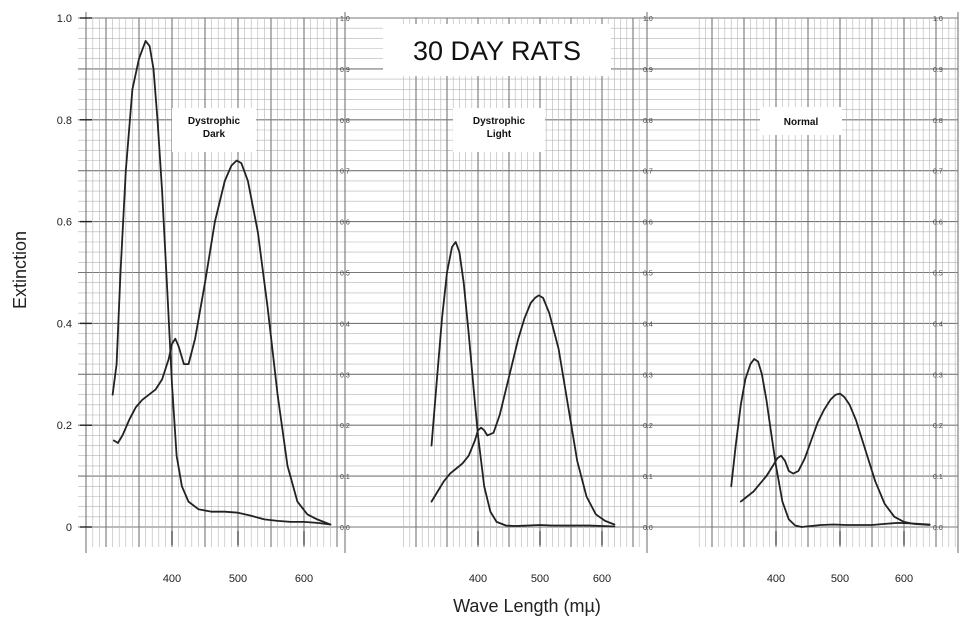 This screenshot has height=624, width=961. I want to click on panel-3-series-1-line, so click(830, 443).